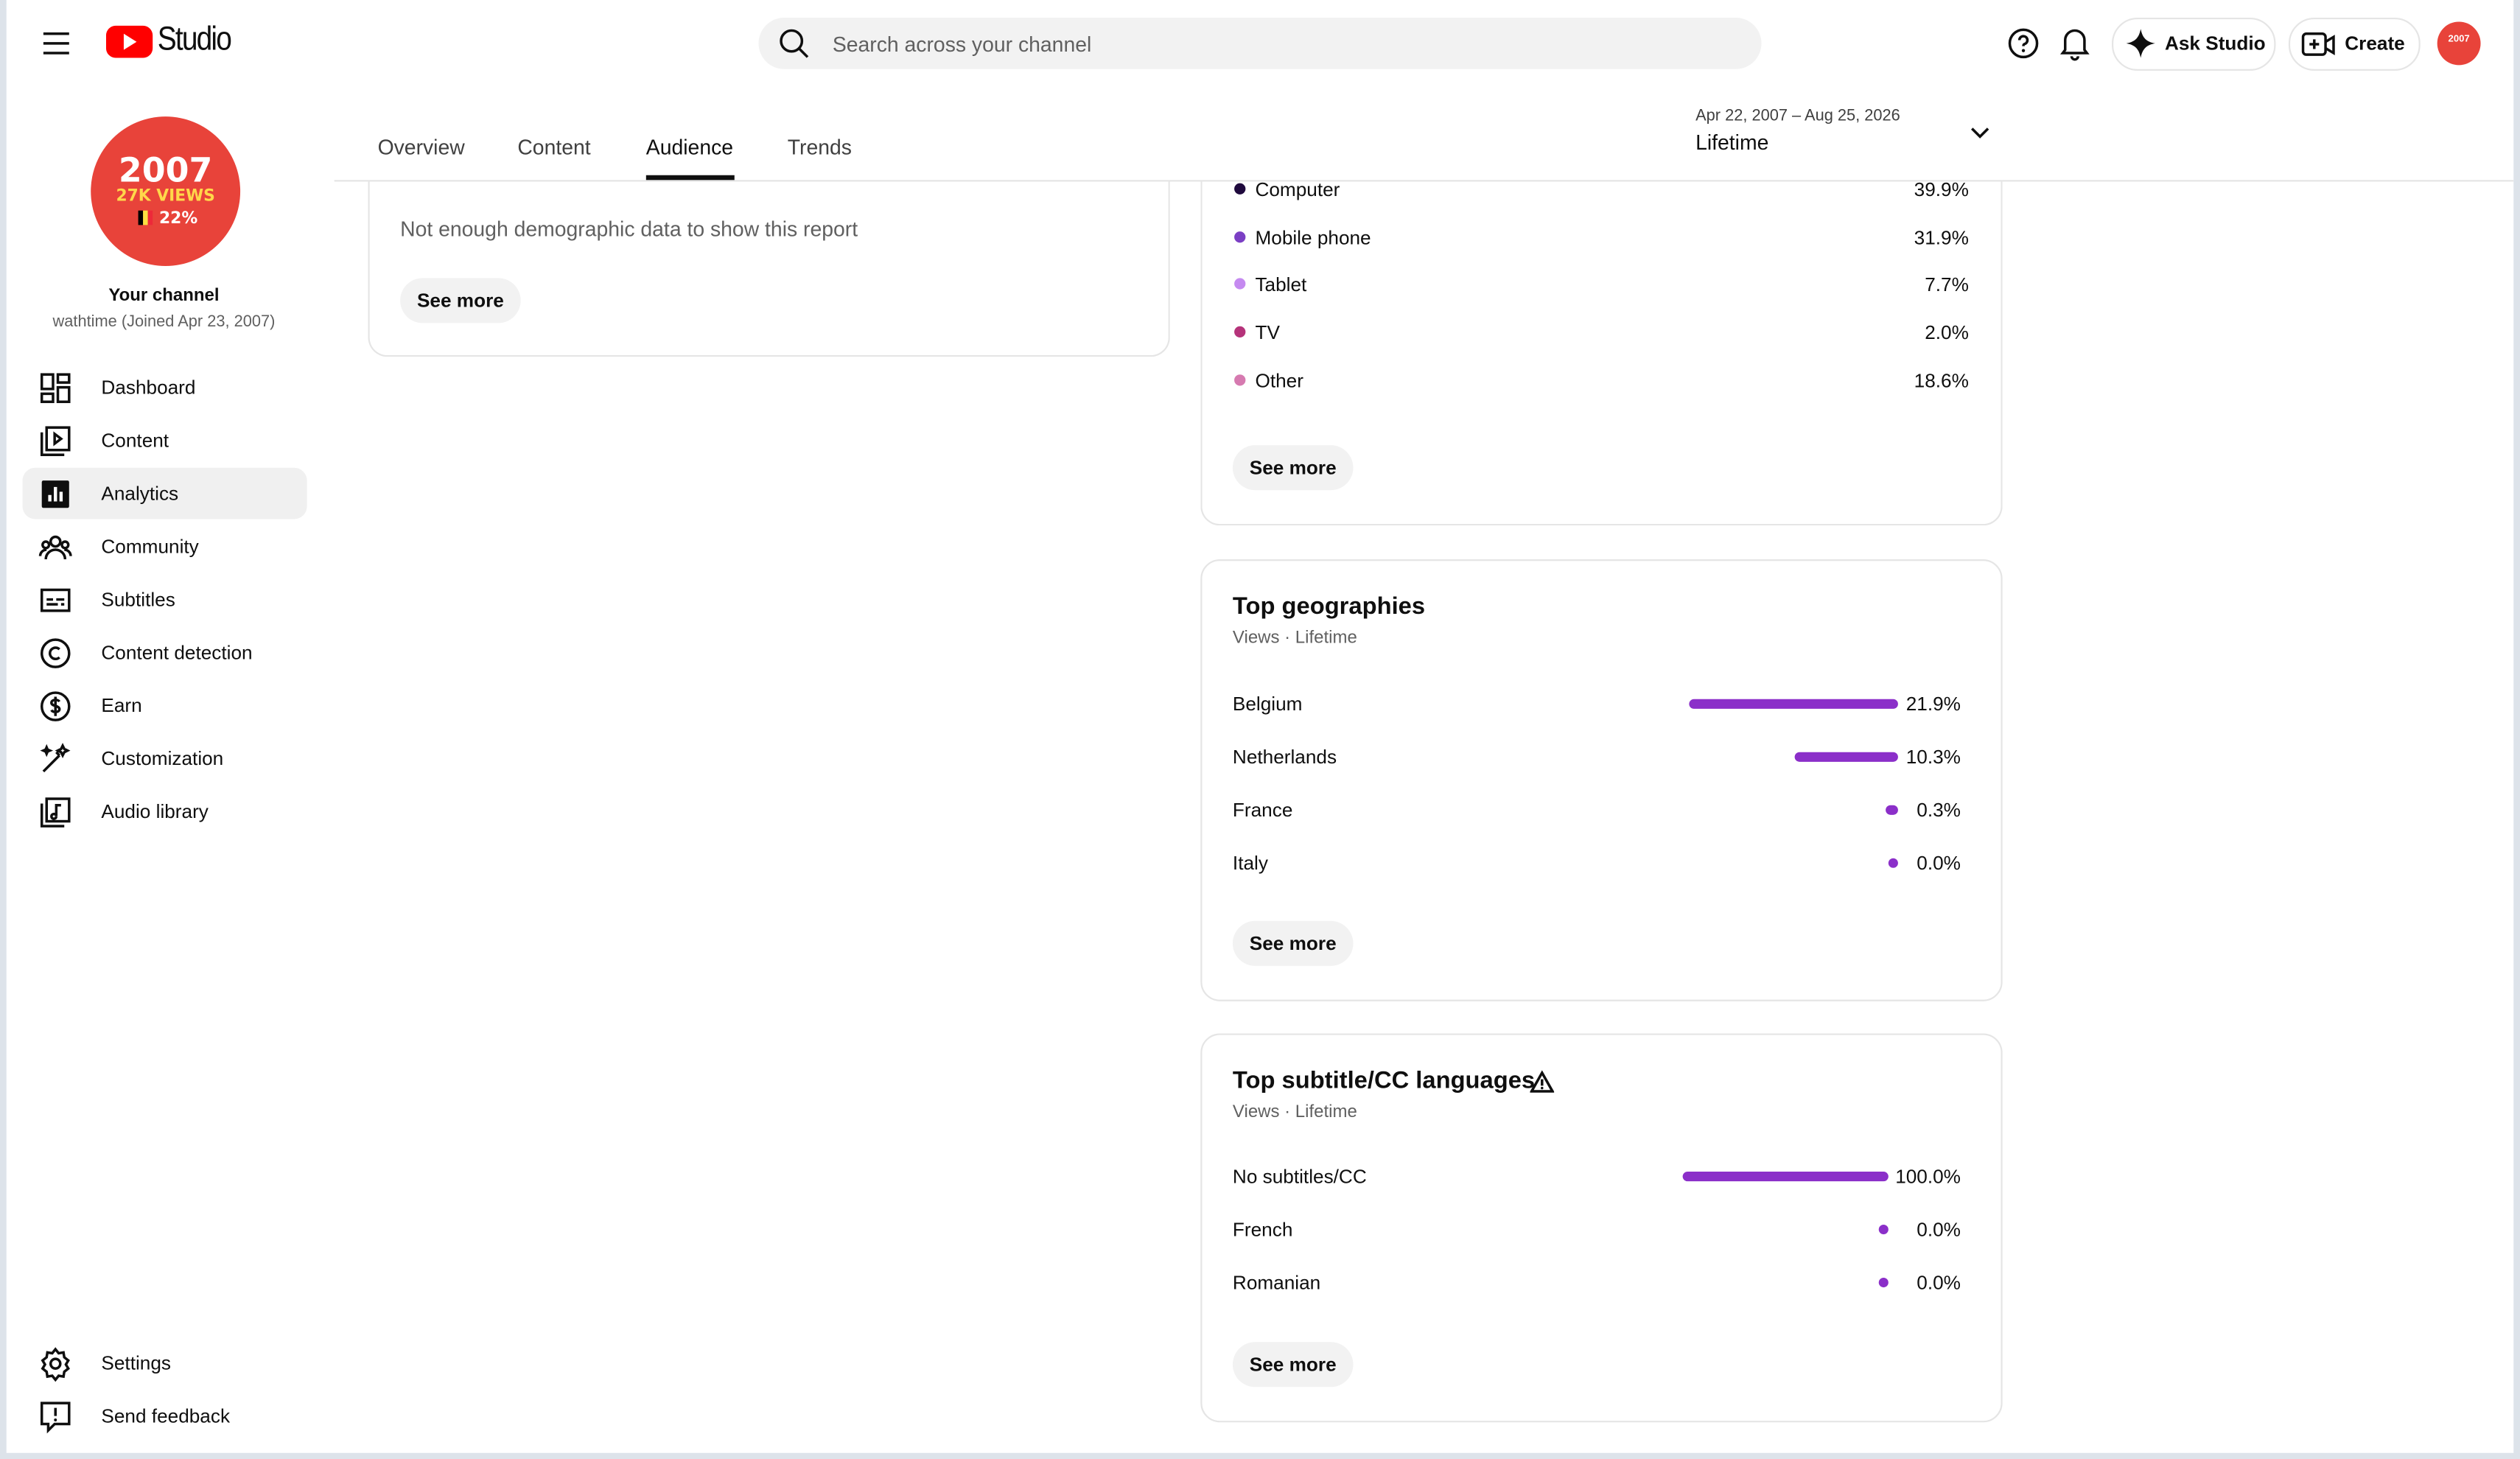 This screenshot has height=1459, width=2520. Describe the element at coordinates (1262, 1229) in the screenshot. I see `row-label: French` at that location.